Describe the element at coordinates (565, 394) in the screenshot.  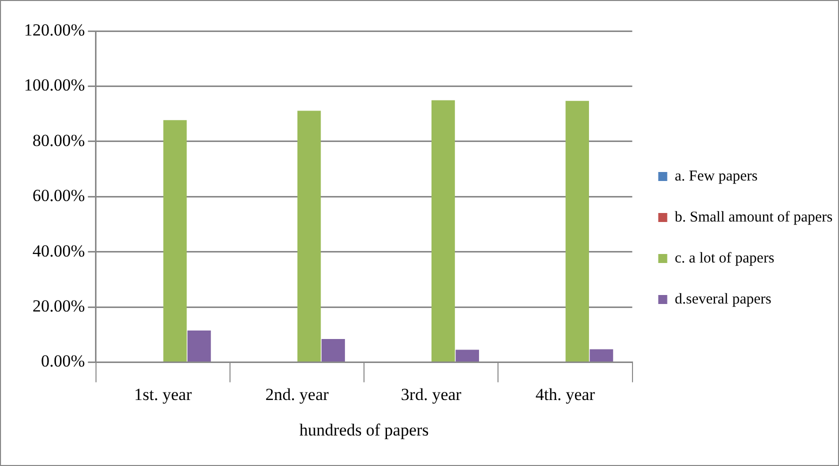
I see `x-tick-label: 4th. year` at that location.